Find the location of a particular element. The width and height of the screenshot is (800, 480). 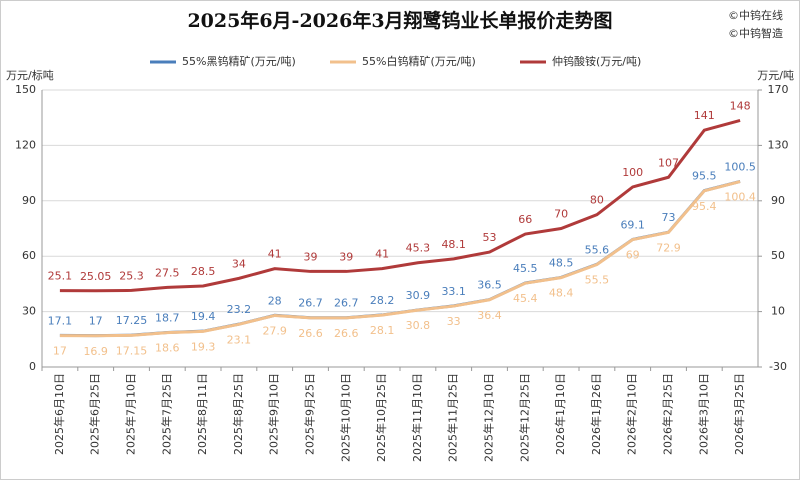

data-label: 17.1 is located at coordinates (60, 320).